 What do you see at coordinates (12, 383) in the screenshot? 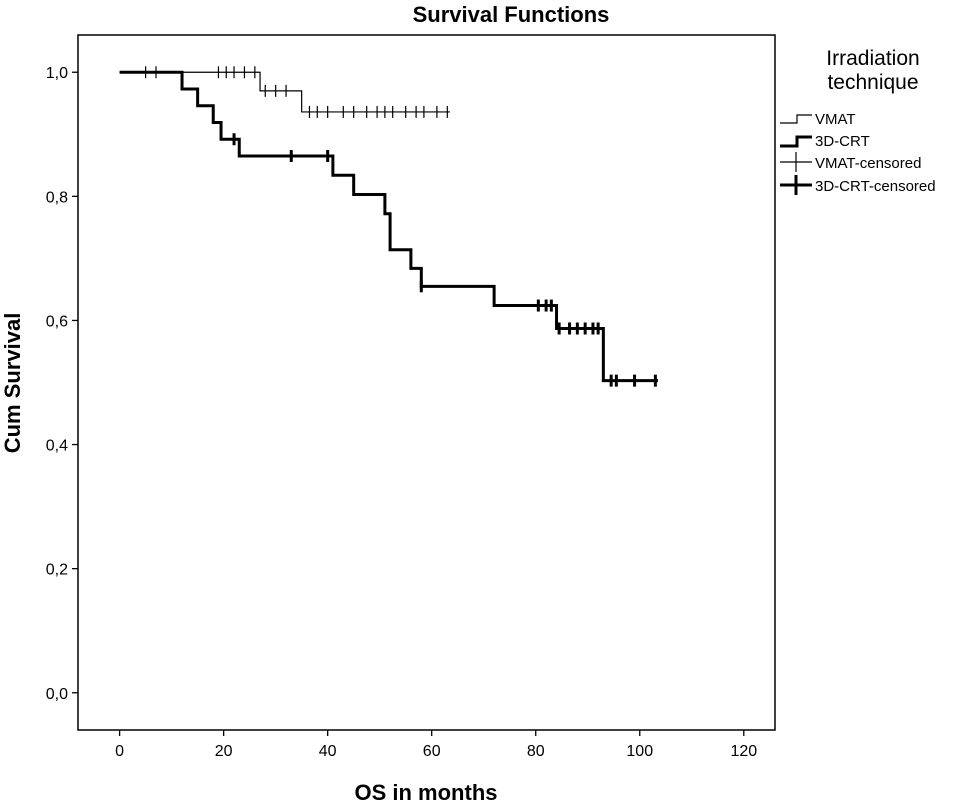
I see `y-axis-title: Cum Survival` at bounding box center [12, 383].